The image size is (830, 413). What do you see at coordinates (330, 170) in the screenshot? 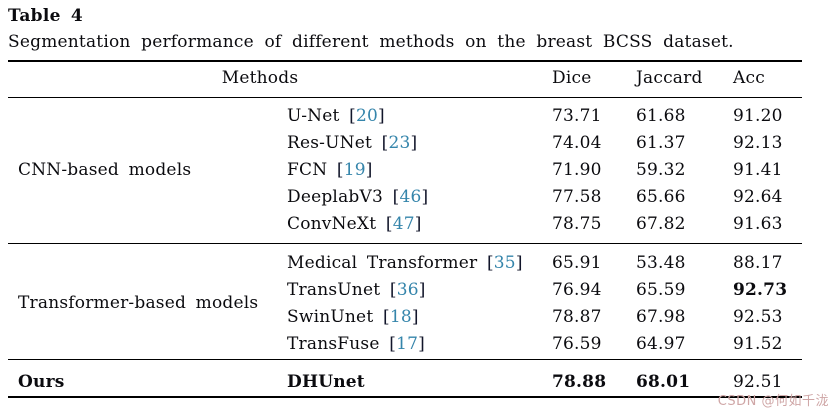
I see `method-name: FCN 19` at bounding box center [330, 170].